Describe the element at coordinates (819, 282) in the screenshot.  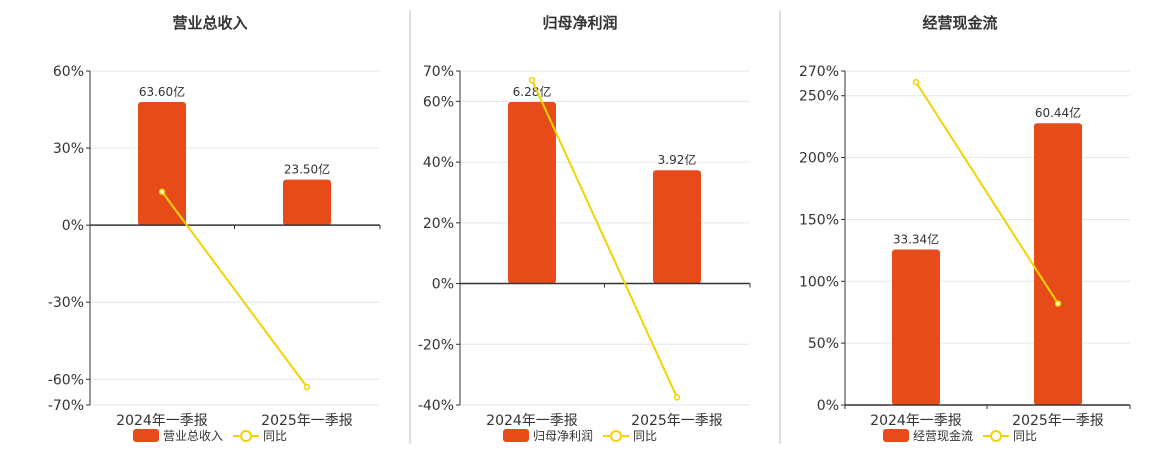
I see `y-tick-label: 100%` at that location.